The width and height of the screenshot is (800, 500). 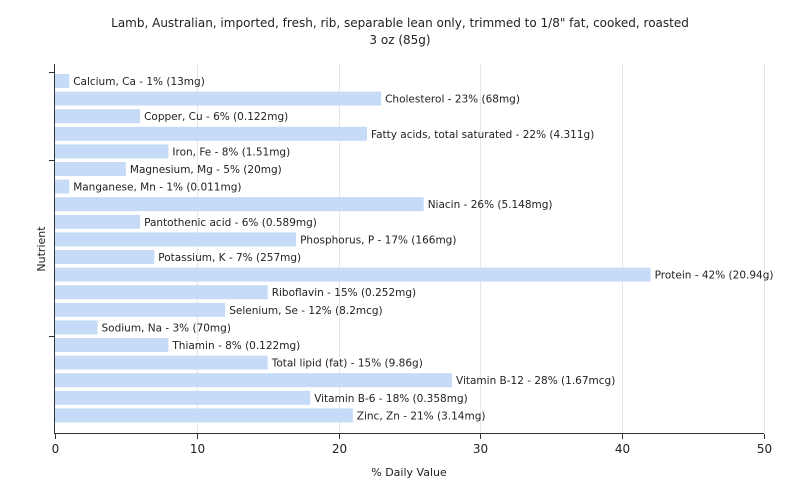 I want to click on x-tick-label: 50, so click(x=764, y=449).